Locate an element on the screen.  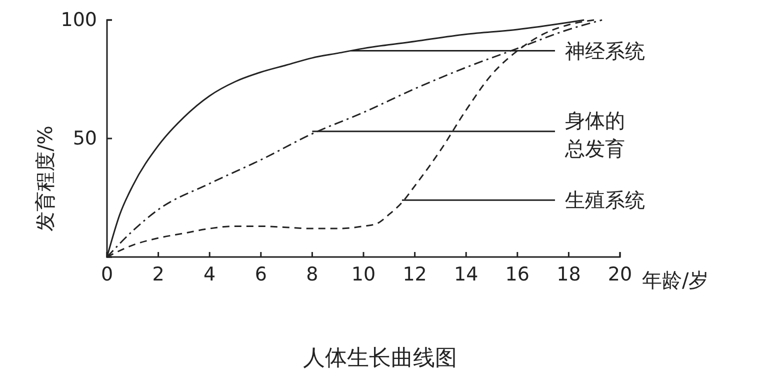
y-tick-label: 50 is located at coordinates (84, 139).